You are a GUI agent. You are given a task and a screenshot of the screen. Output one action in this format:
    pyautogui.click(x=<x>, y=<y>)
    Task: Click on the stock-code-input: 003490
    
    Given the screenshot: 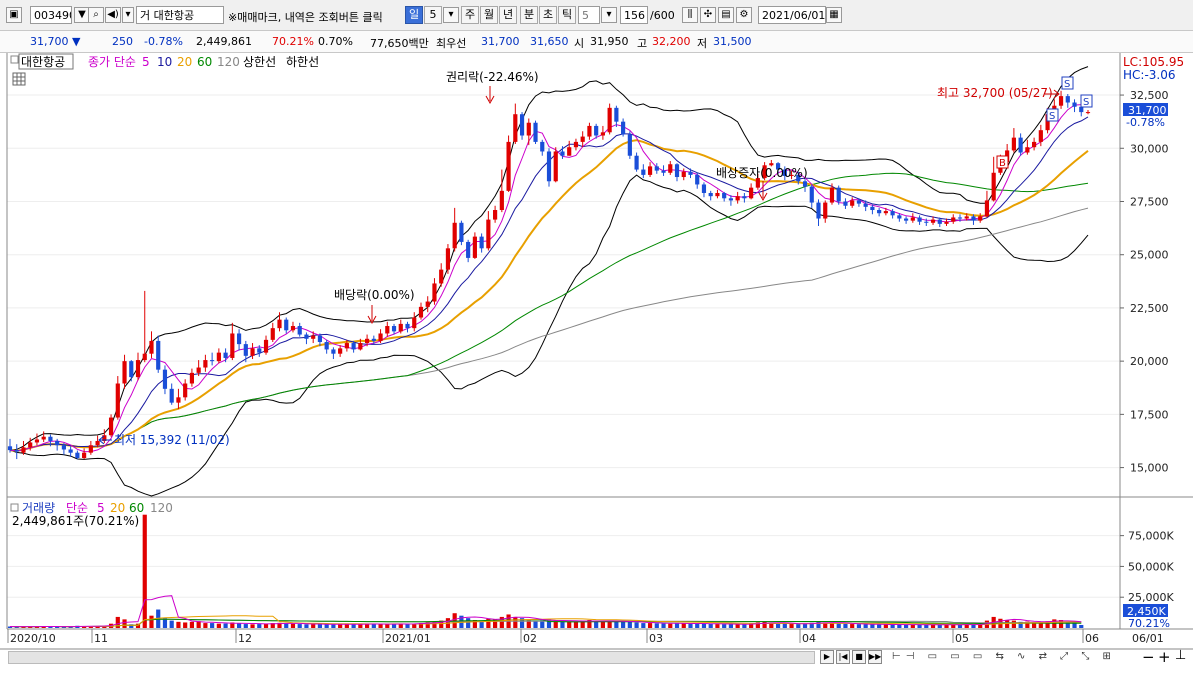 What is the action you would take?
    pyautogui.click(x=51, y=15)
    